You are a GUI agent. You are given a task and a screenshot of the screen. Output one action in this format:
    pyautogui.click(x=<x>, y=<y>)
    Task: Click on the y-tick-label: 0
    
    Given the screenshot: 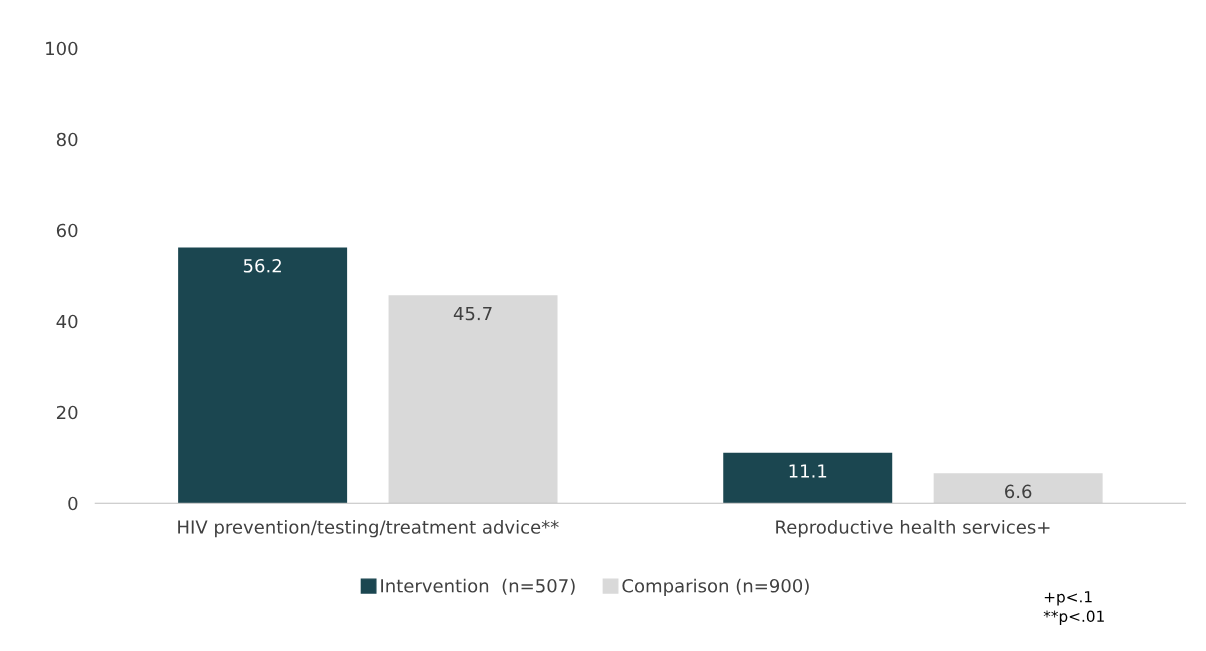 What is the action you would take?
    pyautogui.click(x=73, y=503)
    